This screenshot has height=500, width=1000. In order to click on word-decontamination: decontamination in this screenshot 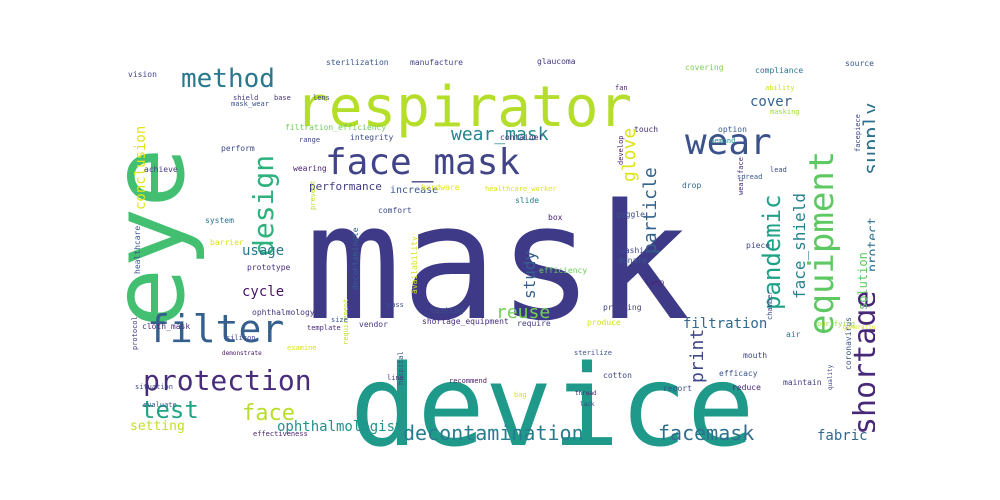, I will do `click(493, 433)`.